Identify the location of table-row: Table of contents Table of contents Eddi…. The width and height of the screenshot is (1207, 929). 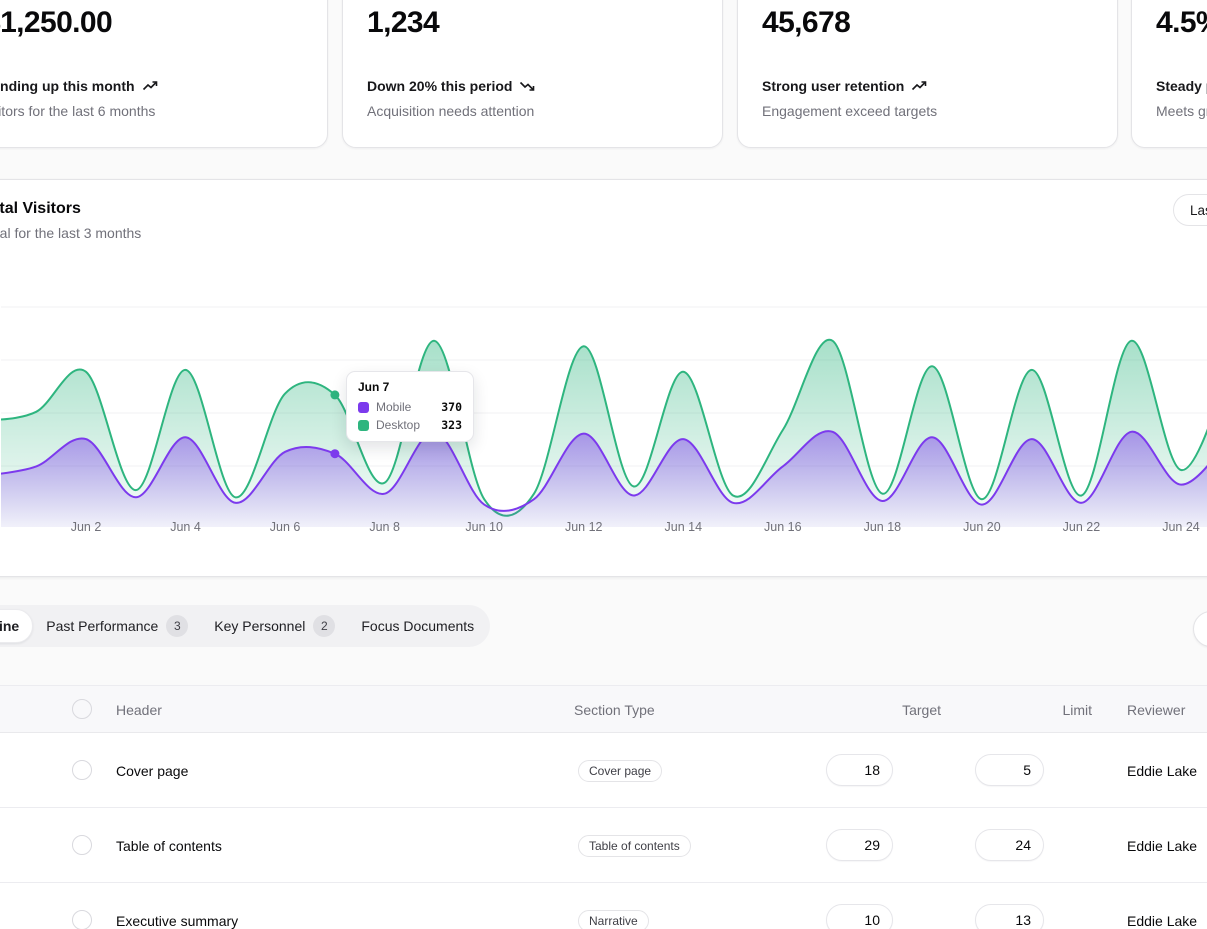
(603, 845).